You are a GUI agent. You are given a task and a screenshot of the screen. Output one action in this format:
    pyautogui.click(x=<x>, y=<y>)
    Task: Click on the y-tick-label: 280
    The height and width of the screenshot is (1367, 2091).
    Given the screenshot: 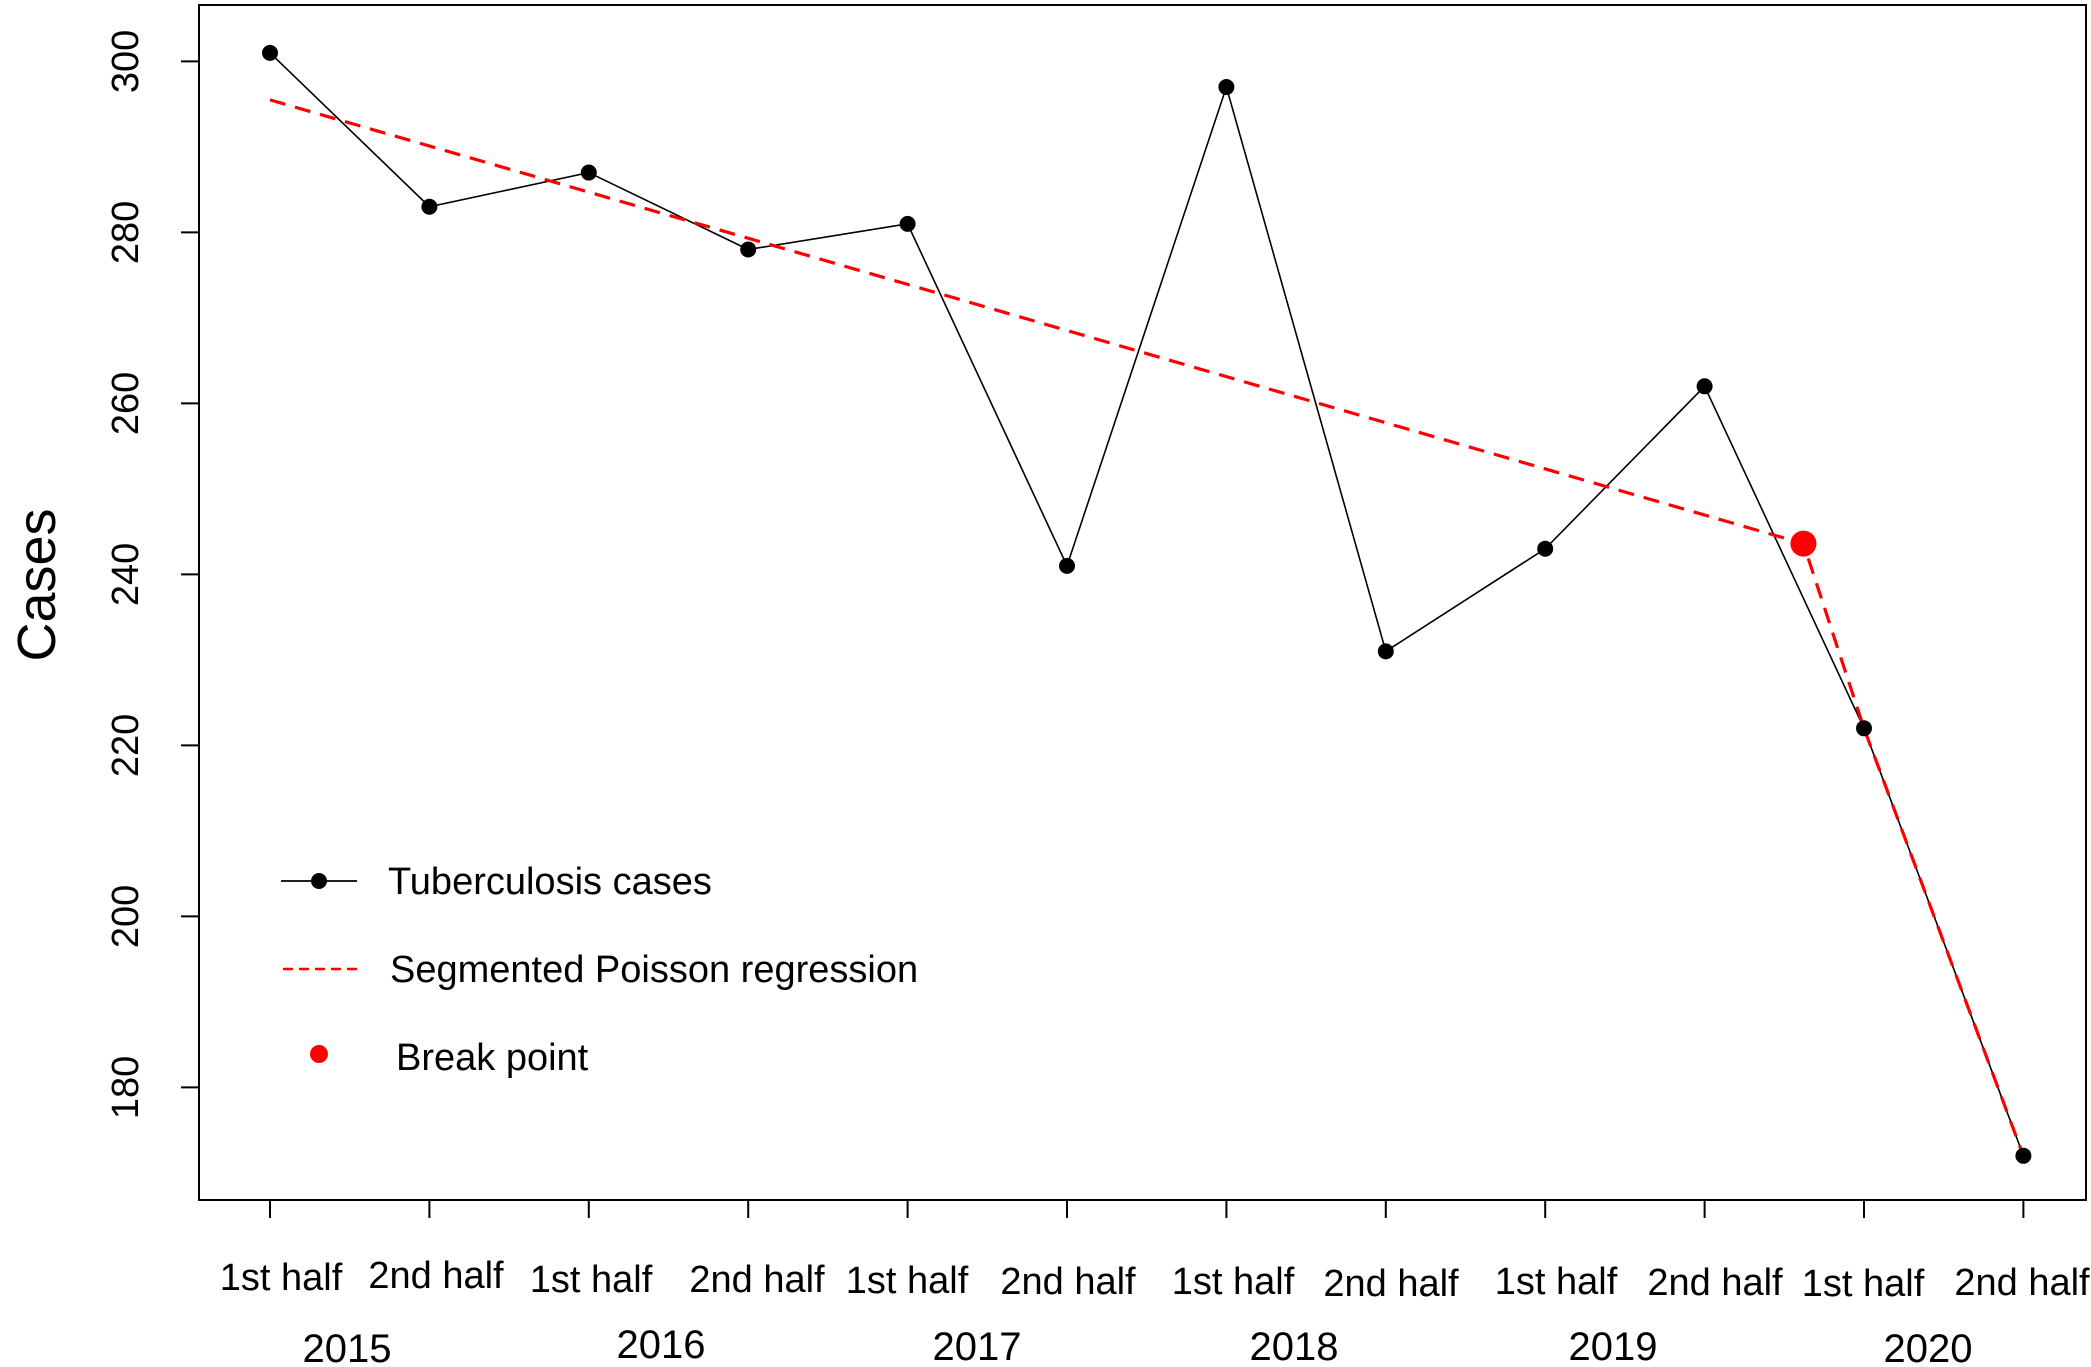 What is the action you would take?
    pyautogui.click(x=126, y=232)
    